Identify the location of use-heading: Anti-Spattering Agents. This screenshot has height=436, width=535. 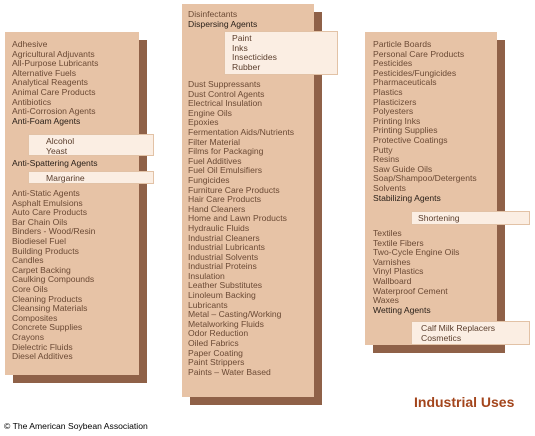
(55, 163).